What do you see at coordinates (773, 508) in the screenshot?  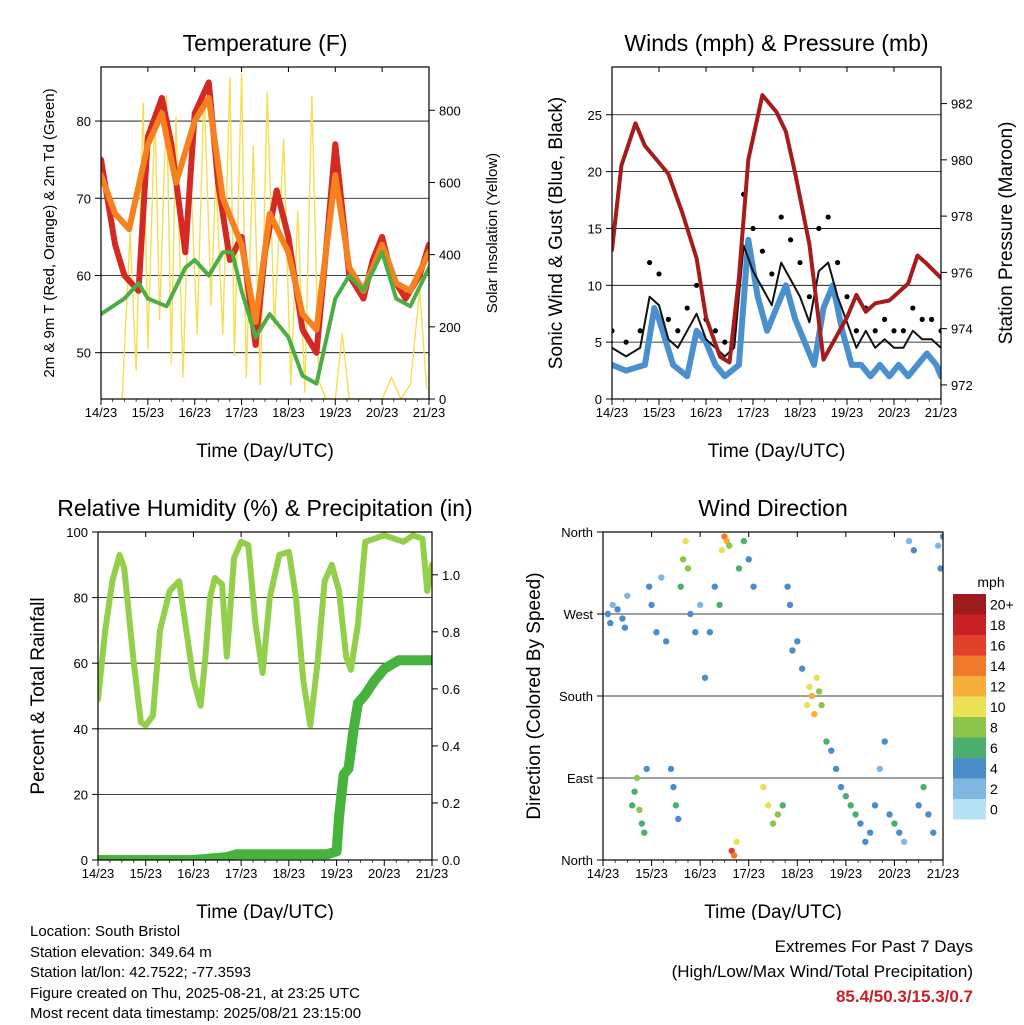 I see `direction-title: Wind Direction` at bounding box center [773, 508].